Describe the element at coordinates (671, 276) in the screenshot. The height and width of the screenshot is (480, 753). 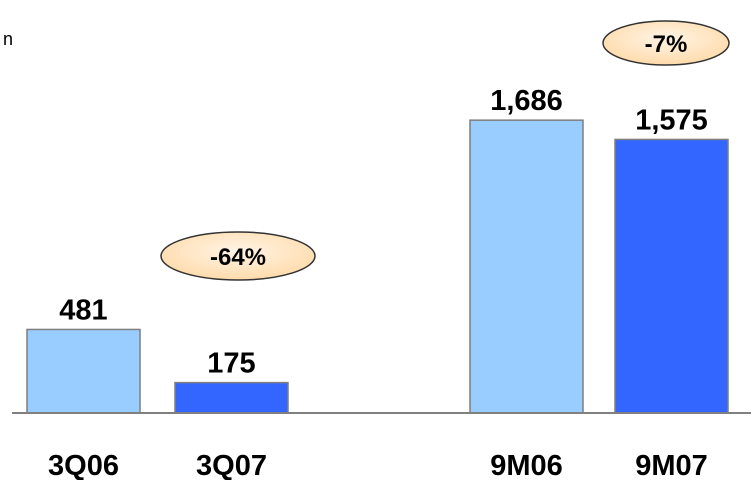
I see `bar-9m07` at that location.